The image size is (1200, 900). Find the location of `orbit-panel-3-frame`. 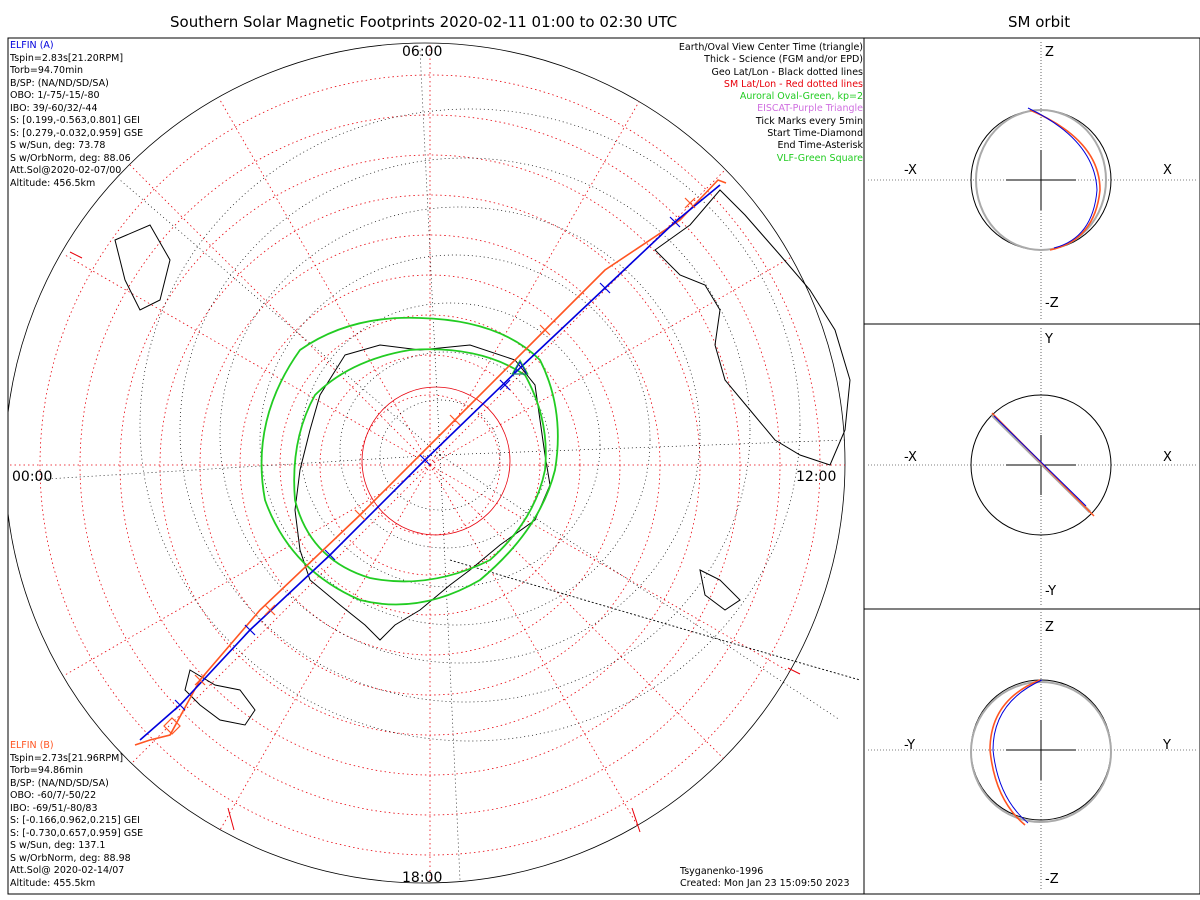

orbit-panel-3-frame is located at coordinates (1031, 751).